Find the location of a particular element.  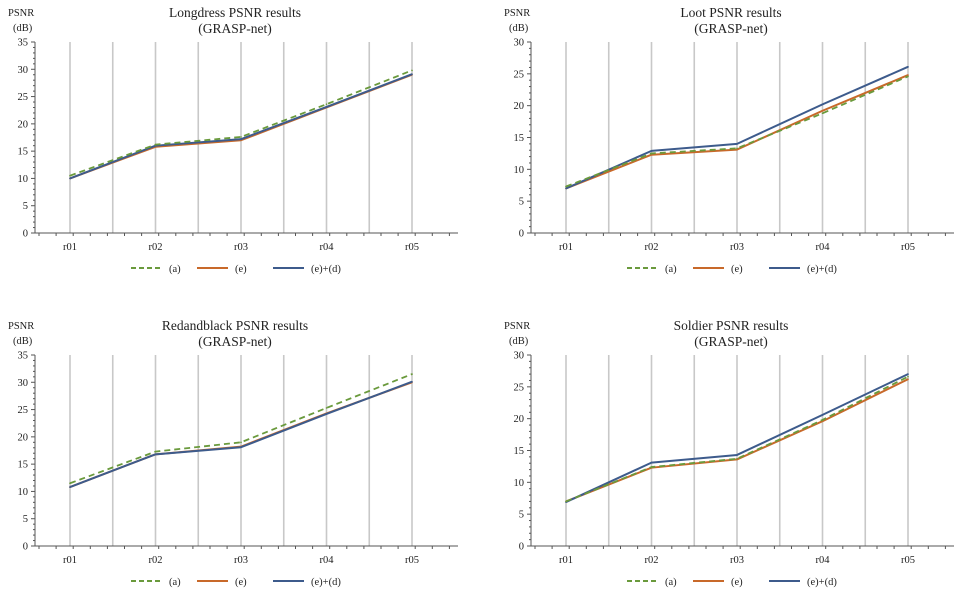

chart0-legend-label-ed: (e)+(d) is located at coordinates (326, 269).